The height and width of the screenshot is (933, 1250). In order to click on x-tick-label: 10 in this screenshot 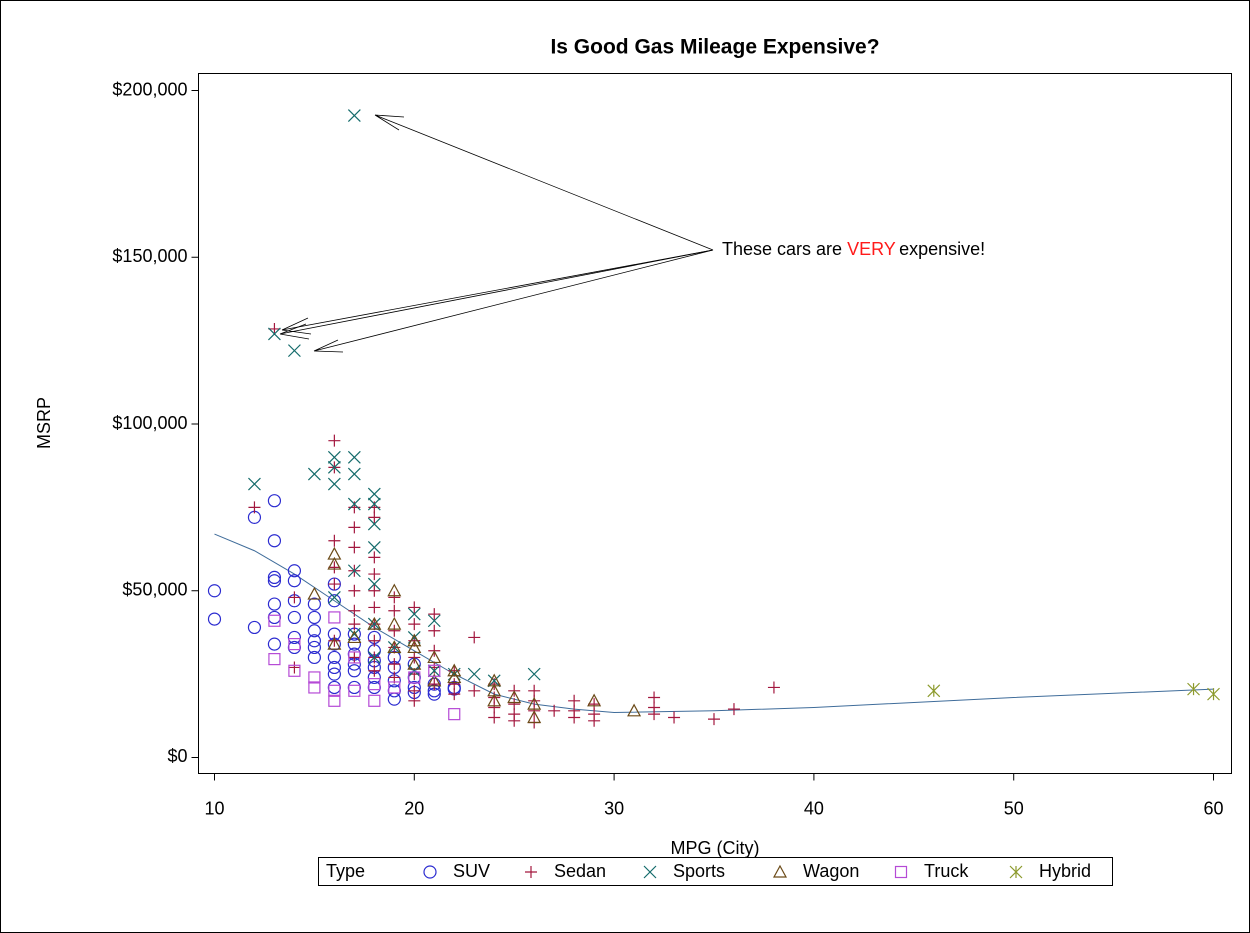, I will do `click(214, 808)`.